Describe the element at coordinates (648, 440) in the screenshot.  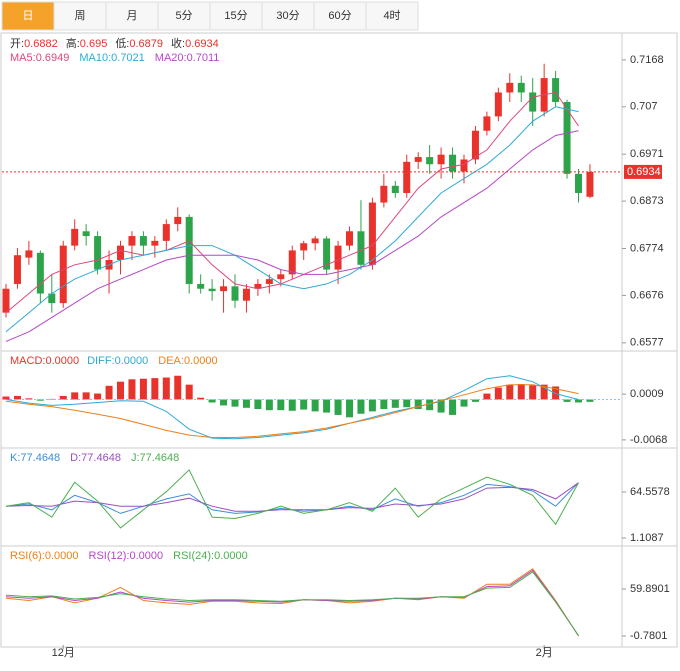
I see `y-tick-label: -0.0068` at that location.